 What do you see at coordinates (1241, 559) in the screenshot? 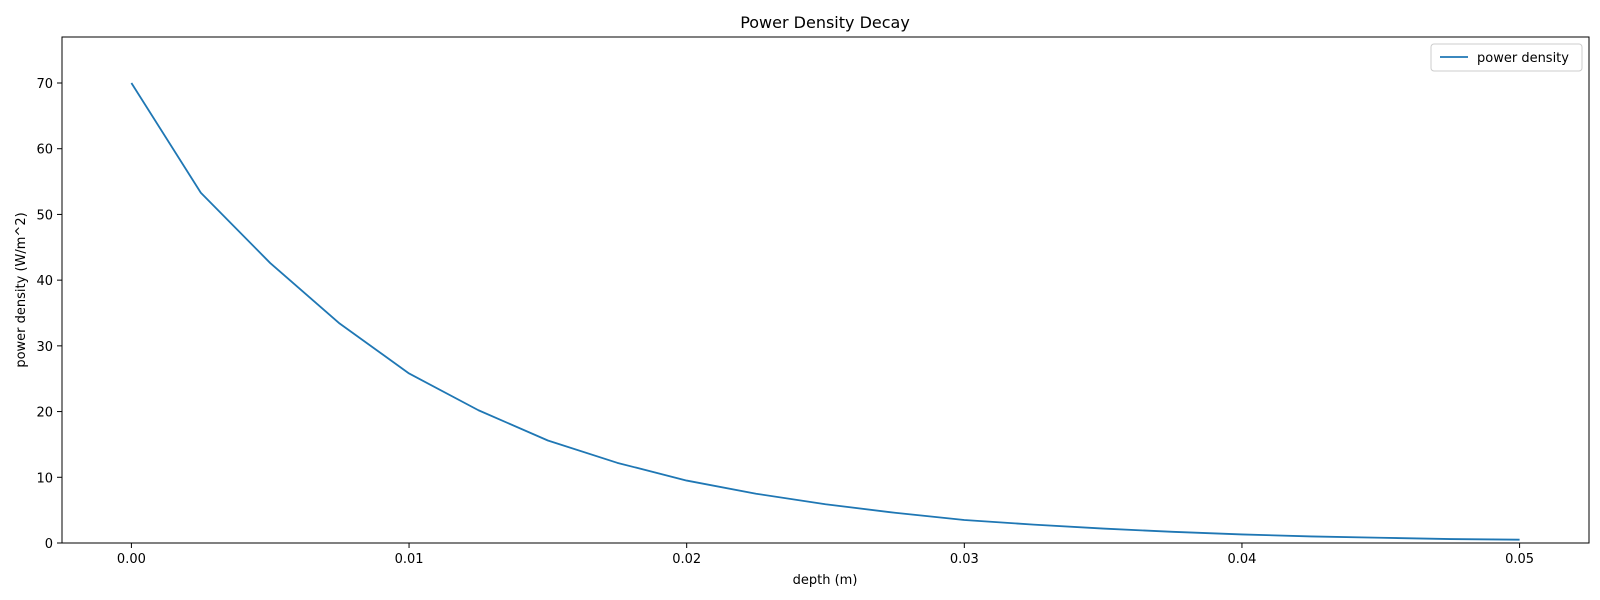
I see `x-tick-label: 0.04` at bounding box center [1241, 559].